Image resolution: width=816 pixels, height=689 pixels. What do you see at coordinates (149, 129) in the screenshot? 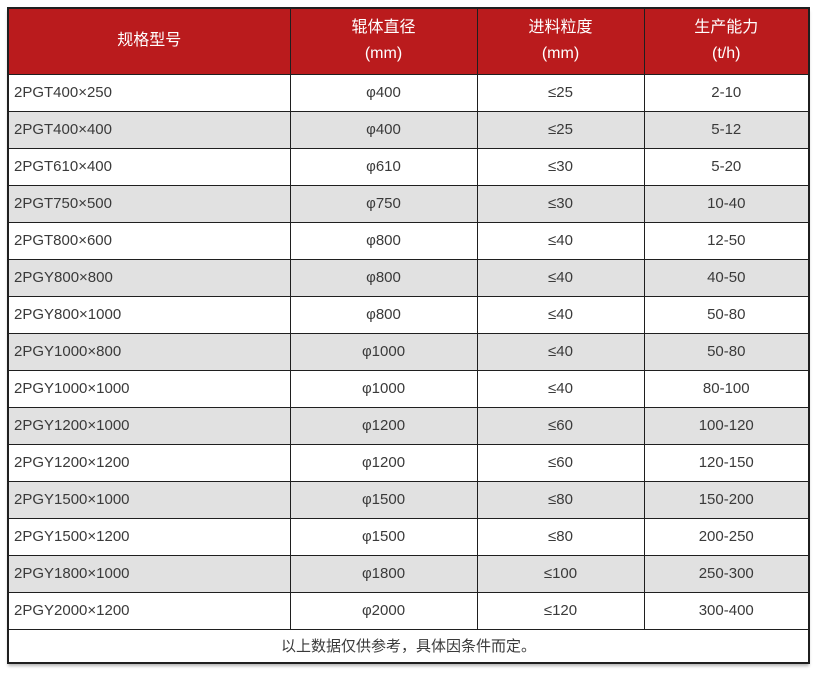
I see `cell-model: 2PGT400×400` at bounding box center [149, 129].